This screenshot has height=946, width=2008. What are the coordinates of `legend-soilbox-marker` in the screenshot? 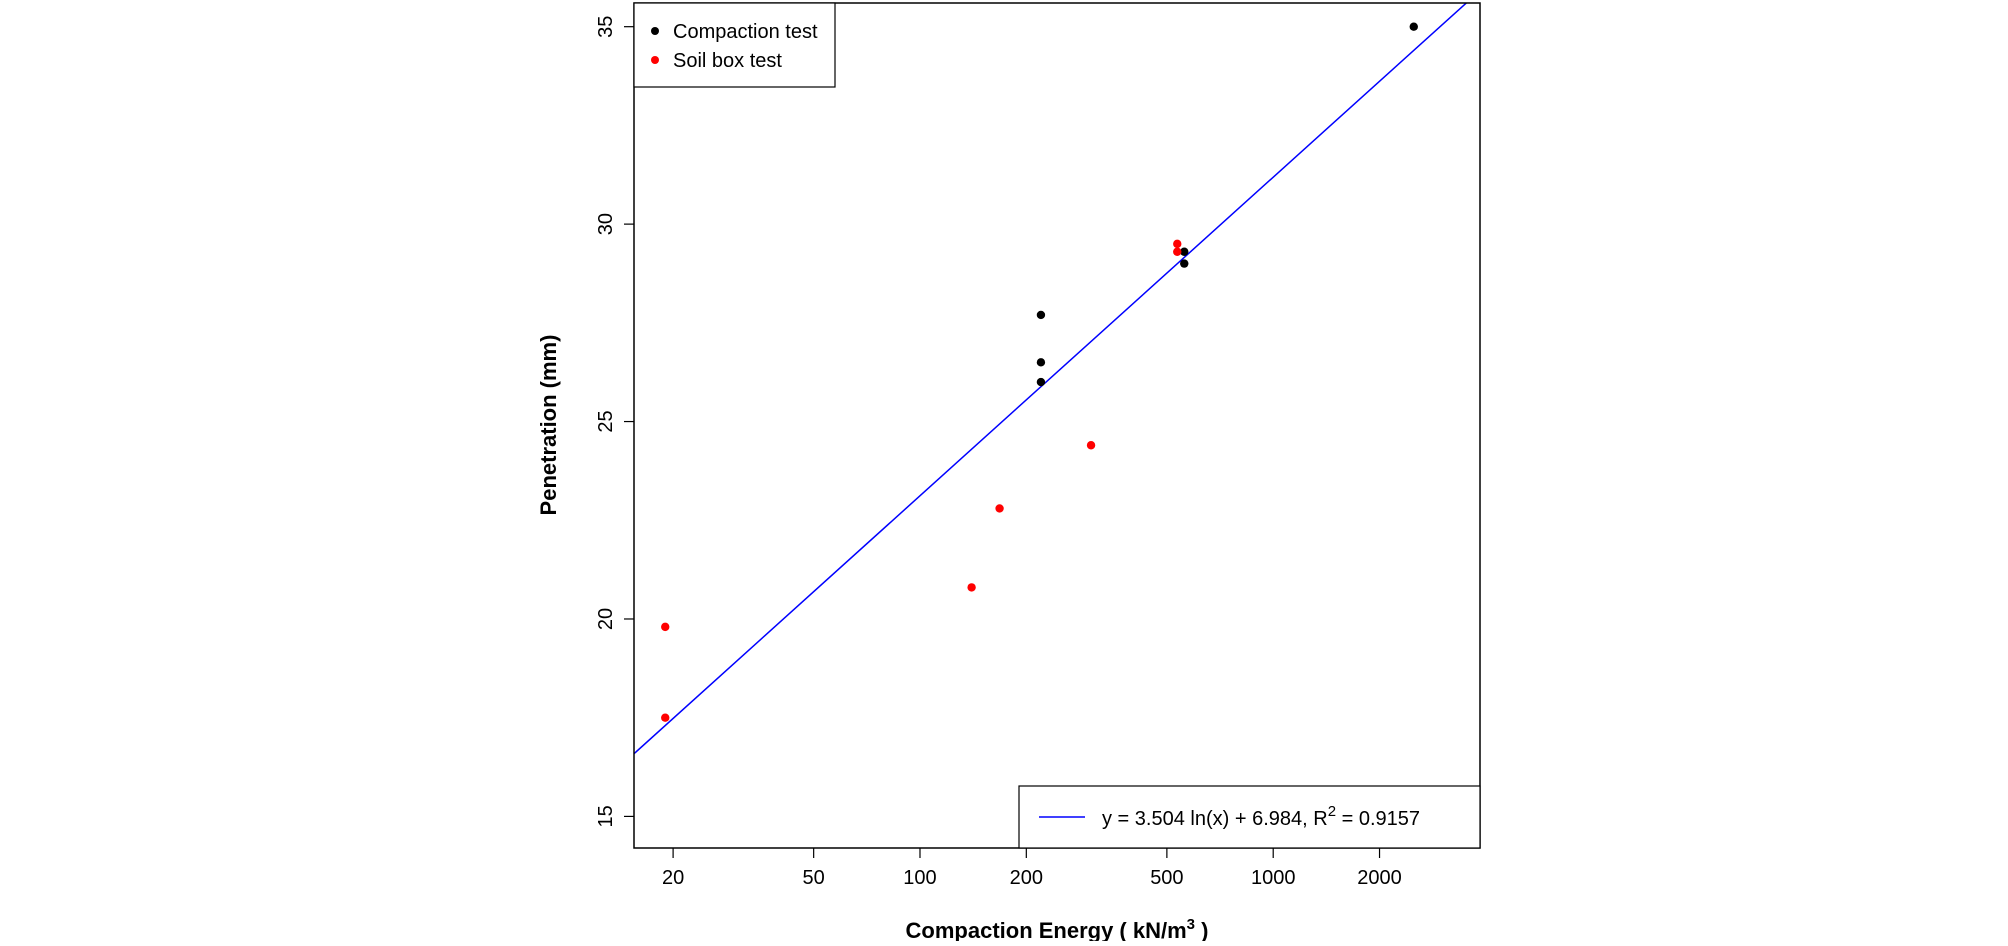 It's located at (655, 60).